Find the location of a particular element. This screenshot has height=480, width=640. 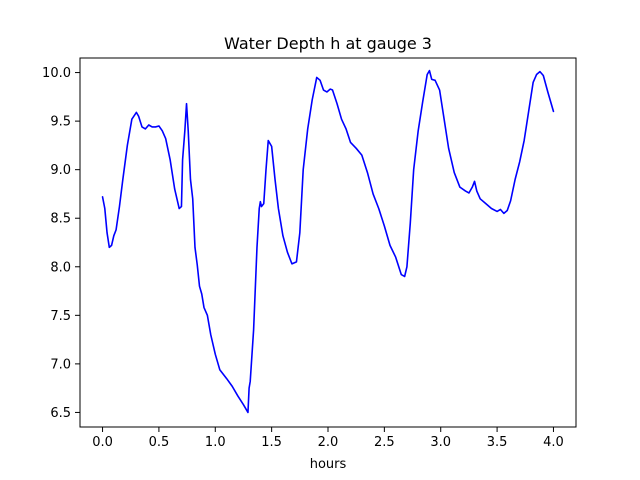

y-tick-label: 6.5 is located at coordinates (60, 413).